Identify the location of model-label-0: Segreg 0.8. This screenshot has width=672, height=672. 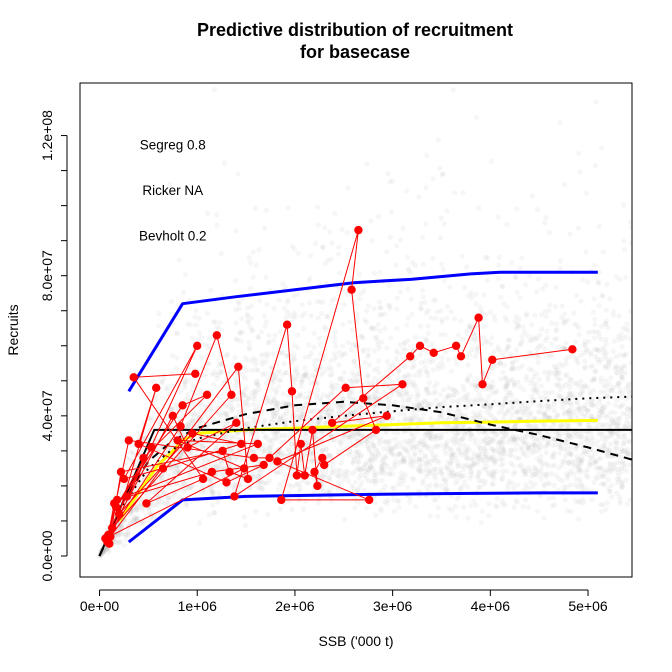
(173, 145).